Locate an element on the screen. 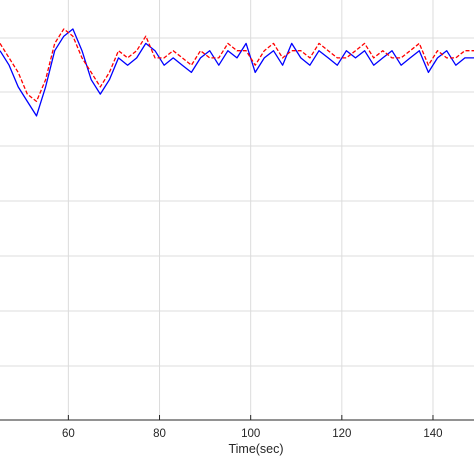 The height and width of the screenshot is (474, 474). x-tick-labels: 60 80 100 120 140 is located at coordinates (252, 427).